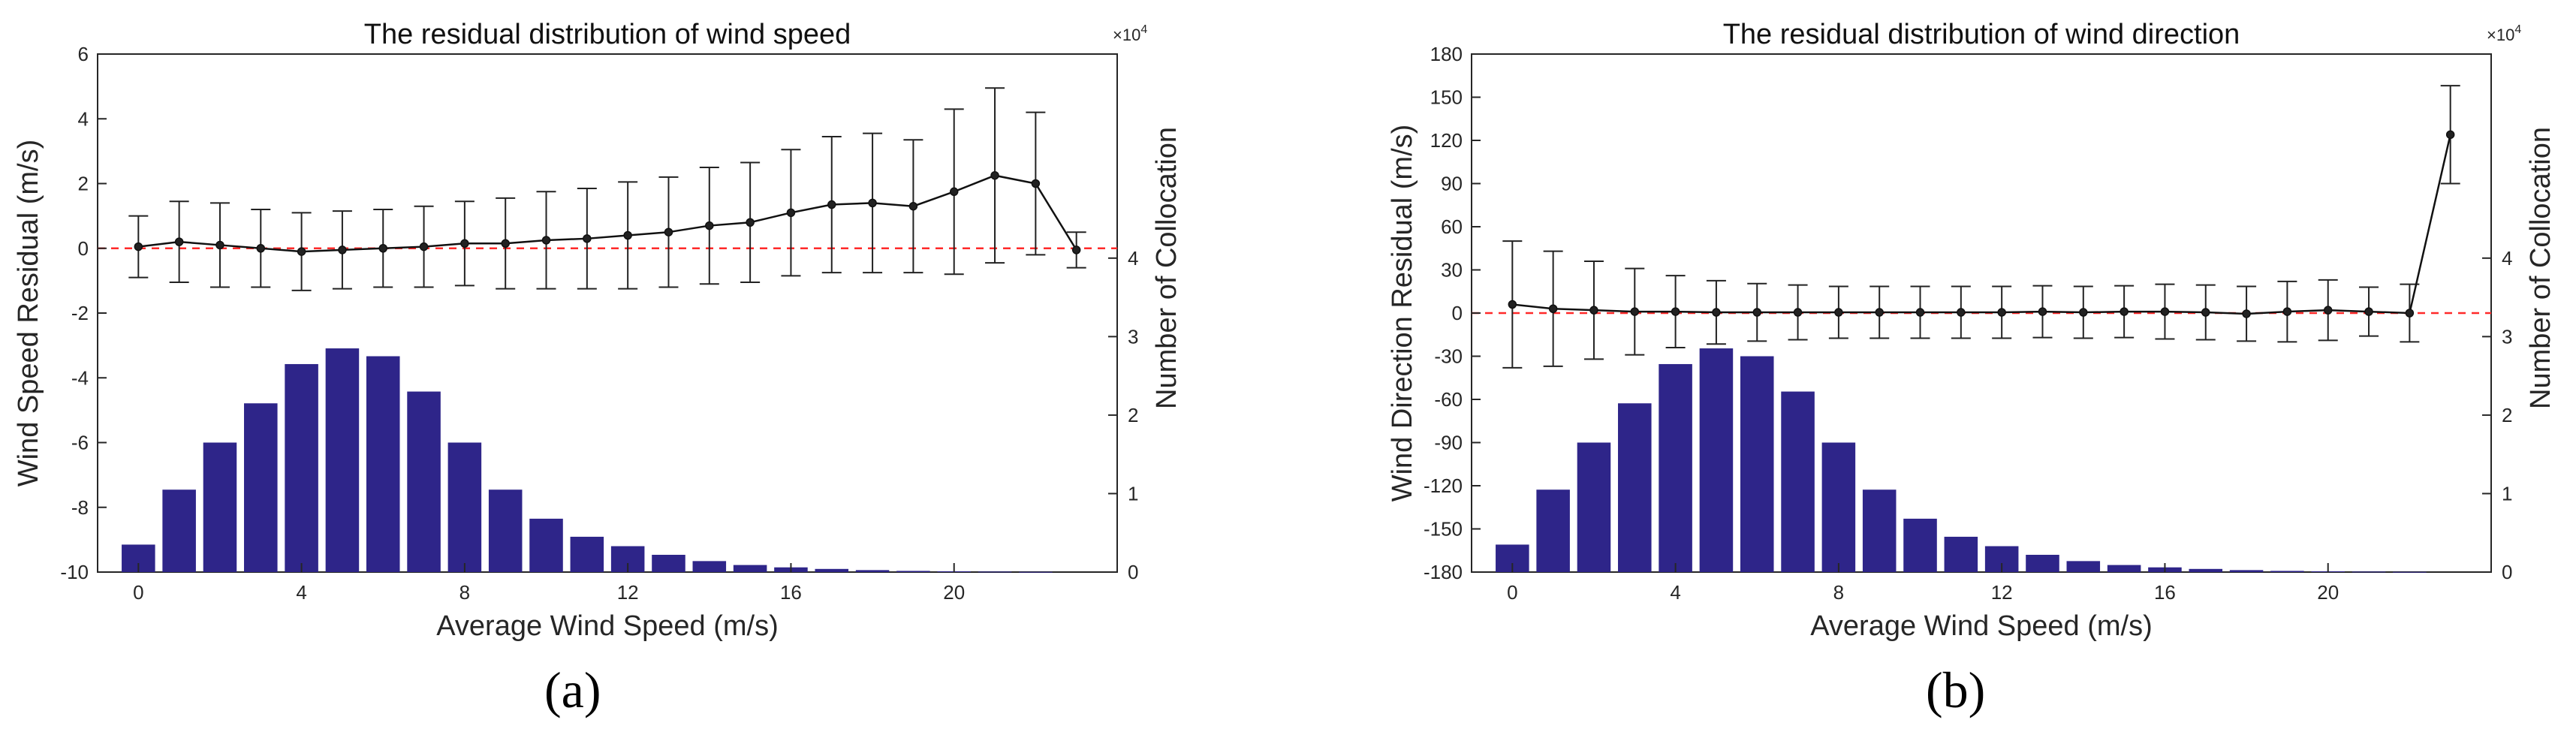 This screenshot has height=750, width=2576. Describe the element at coordinates (607, 213) in the screenshot. I see `p1-mean-residual-line` at that location.